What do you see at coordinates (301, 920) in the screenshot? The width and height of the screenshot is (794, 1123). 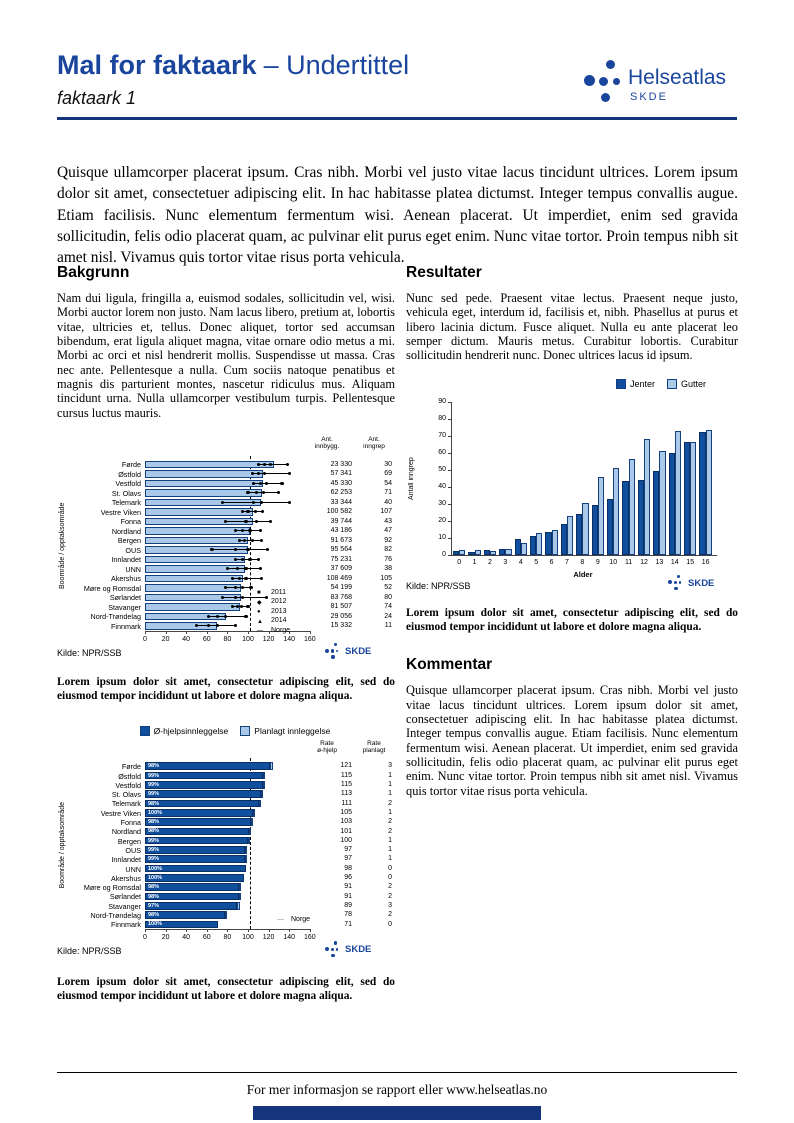 I see `norge-legend-label: Norge` at bounding box center [301, 920].